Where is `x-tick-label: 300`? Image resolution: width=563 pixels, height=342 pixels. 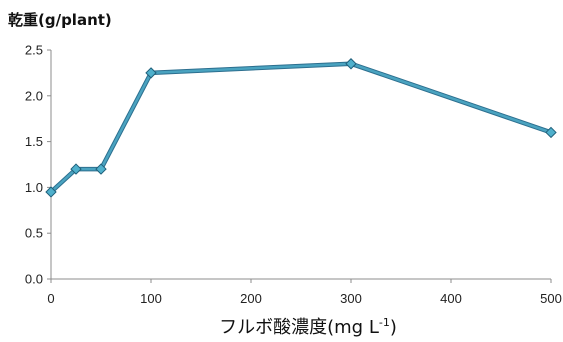 x-tick-label: 300 is located at coordinates (351, 298).